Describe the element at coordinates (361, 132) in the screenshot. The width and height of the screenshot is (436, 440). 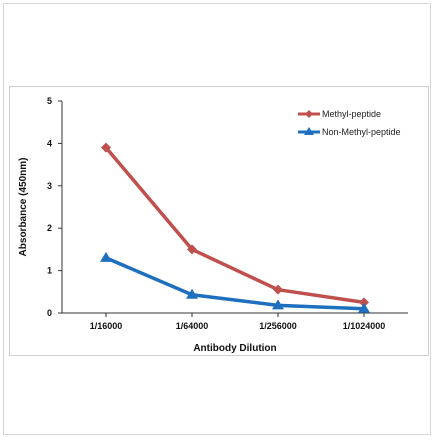
I see `legend-label: Non-Methyl-peptide` at that location.